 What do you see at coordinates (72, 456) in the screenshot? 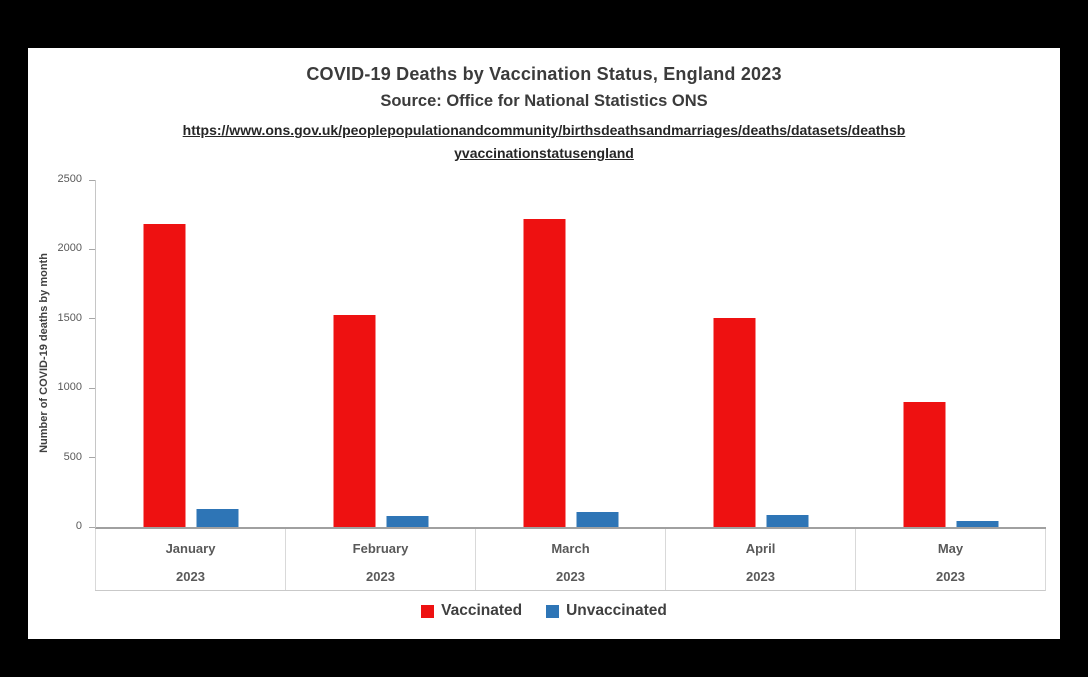
I see `y-tick-label: 500` at bounding box center [72, 456].